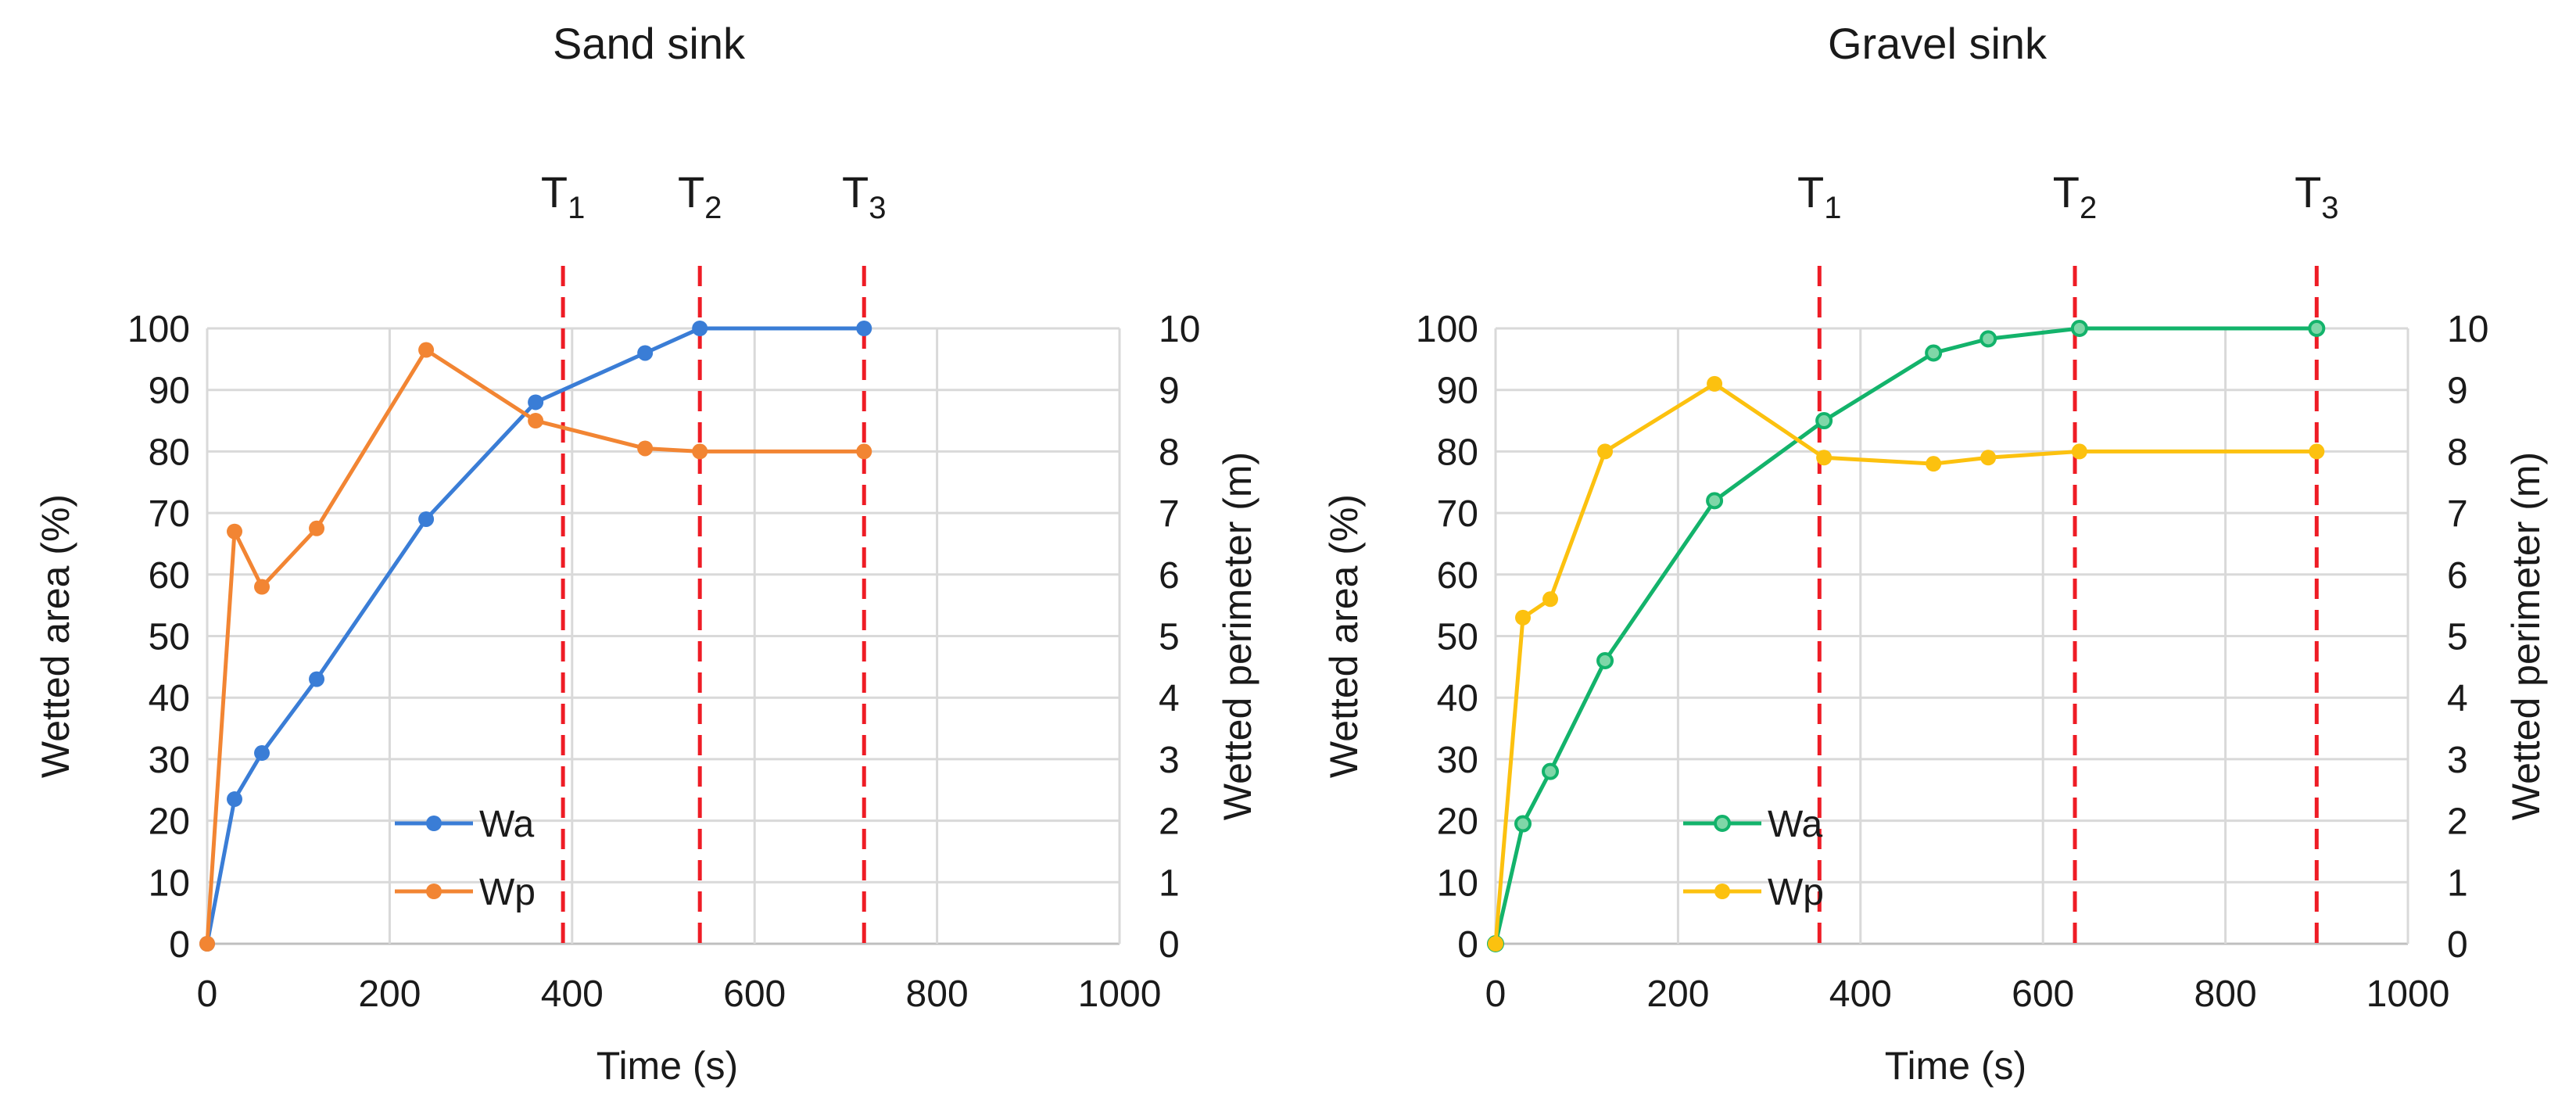 Image resolution: width=2576 pixels, height=1115 pixels. I want to click on y2-tick-label: 1, so click(1169, 883).